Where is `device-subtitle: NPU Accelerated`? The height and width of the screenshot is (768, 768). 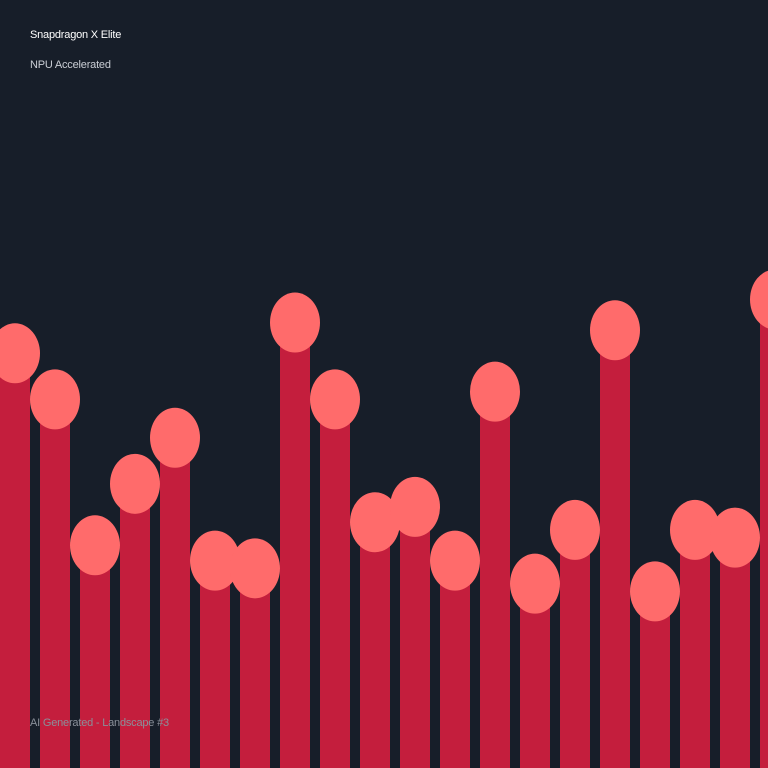 device-subtitle: NPU Accelerated is located at coordinates (70, 65).